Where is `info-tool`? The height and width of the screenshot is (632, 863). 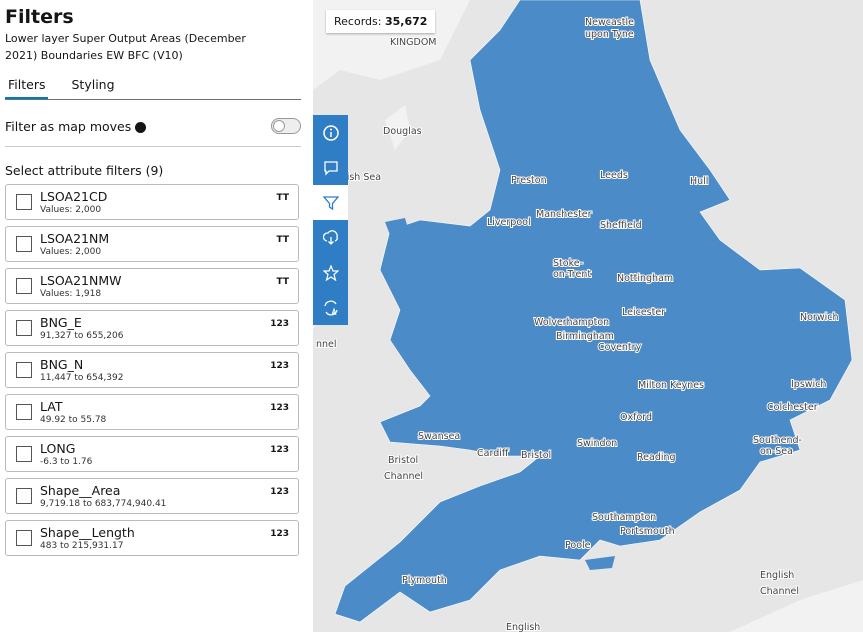 info-tool is located at coordinates (330, 132).